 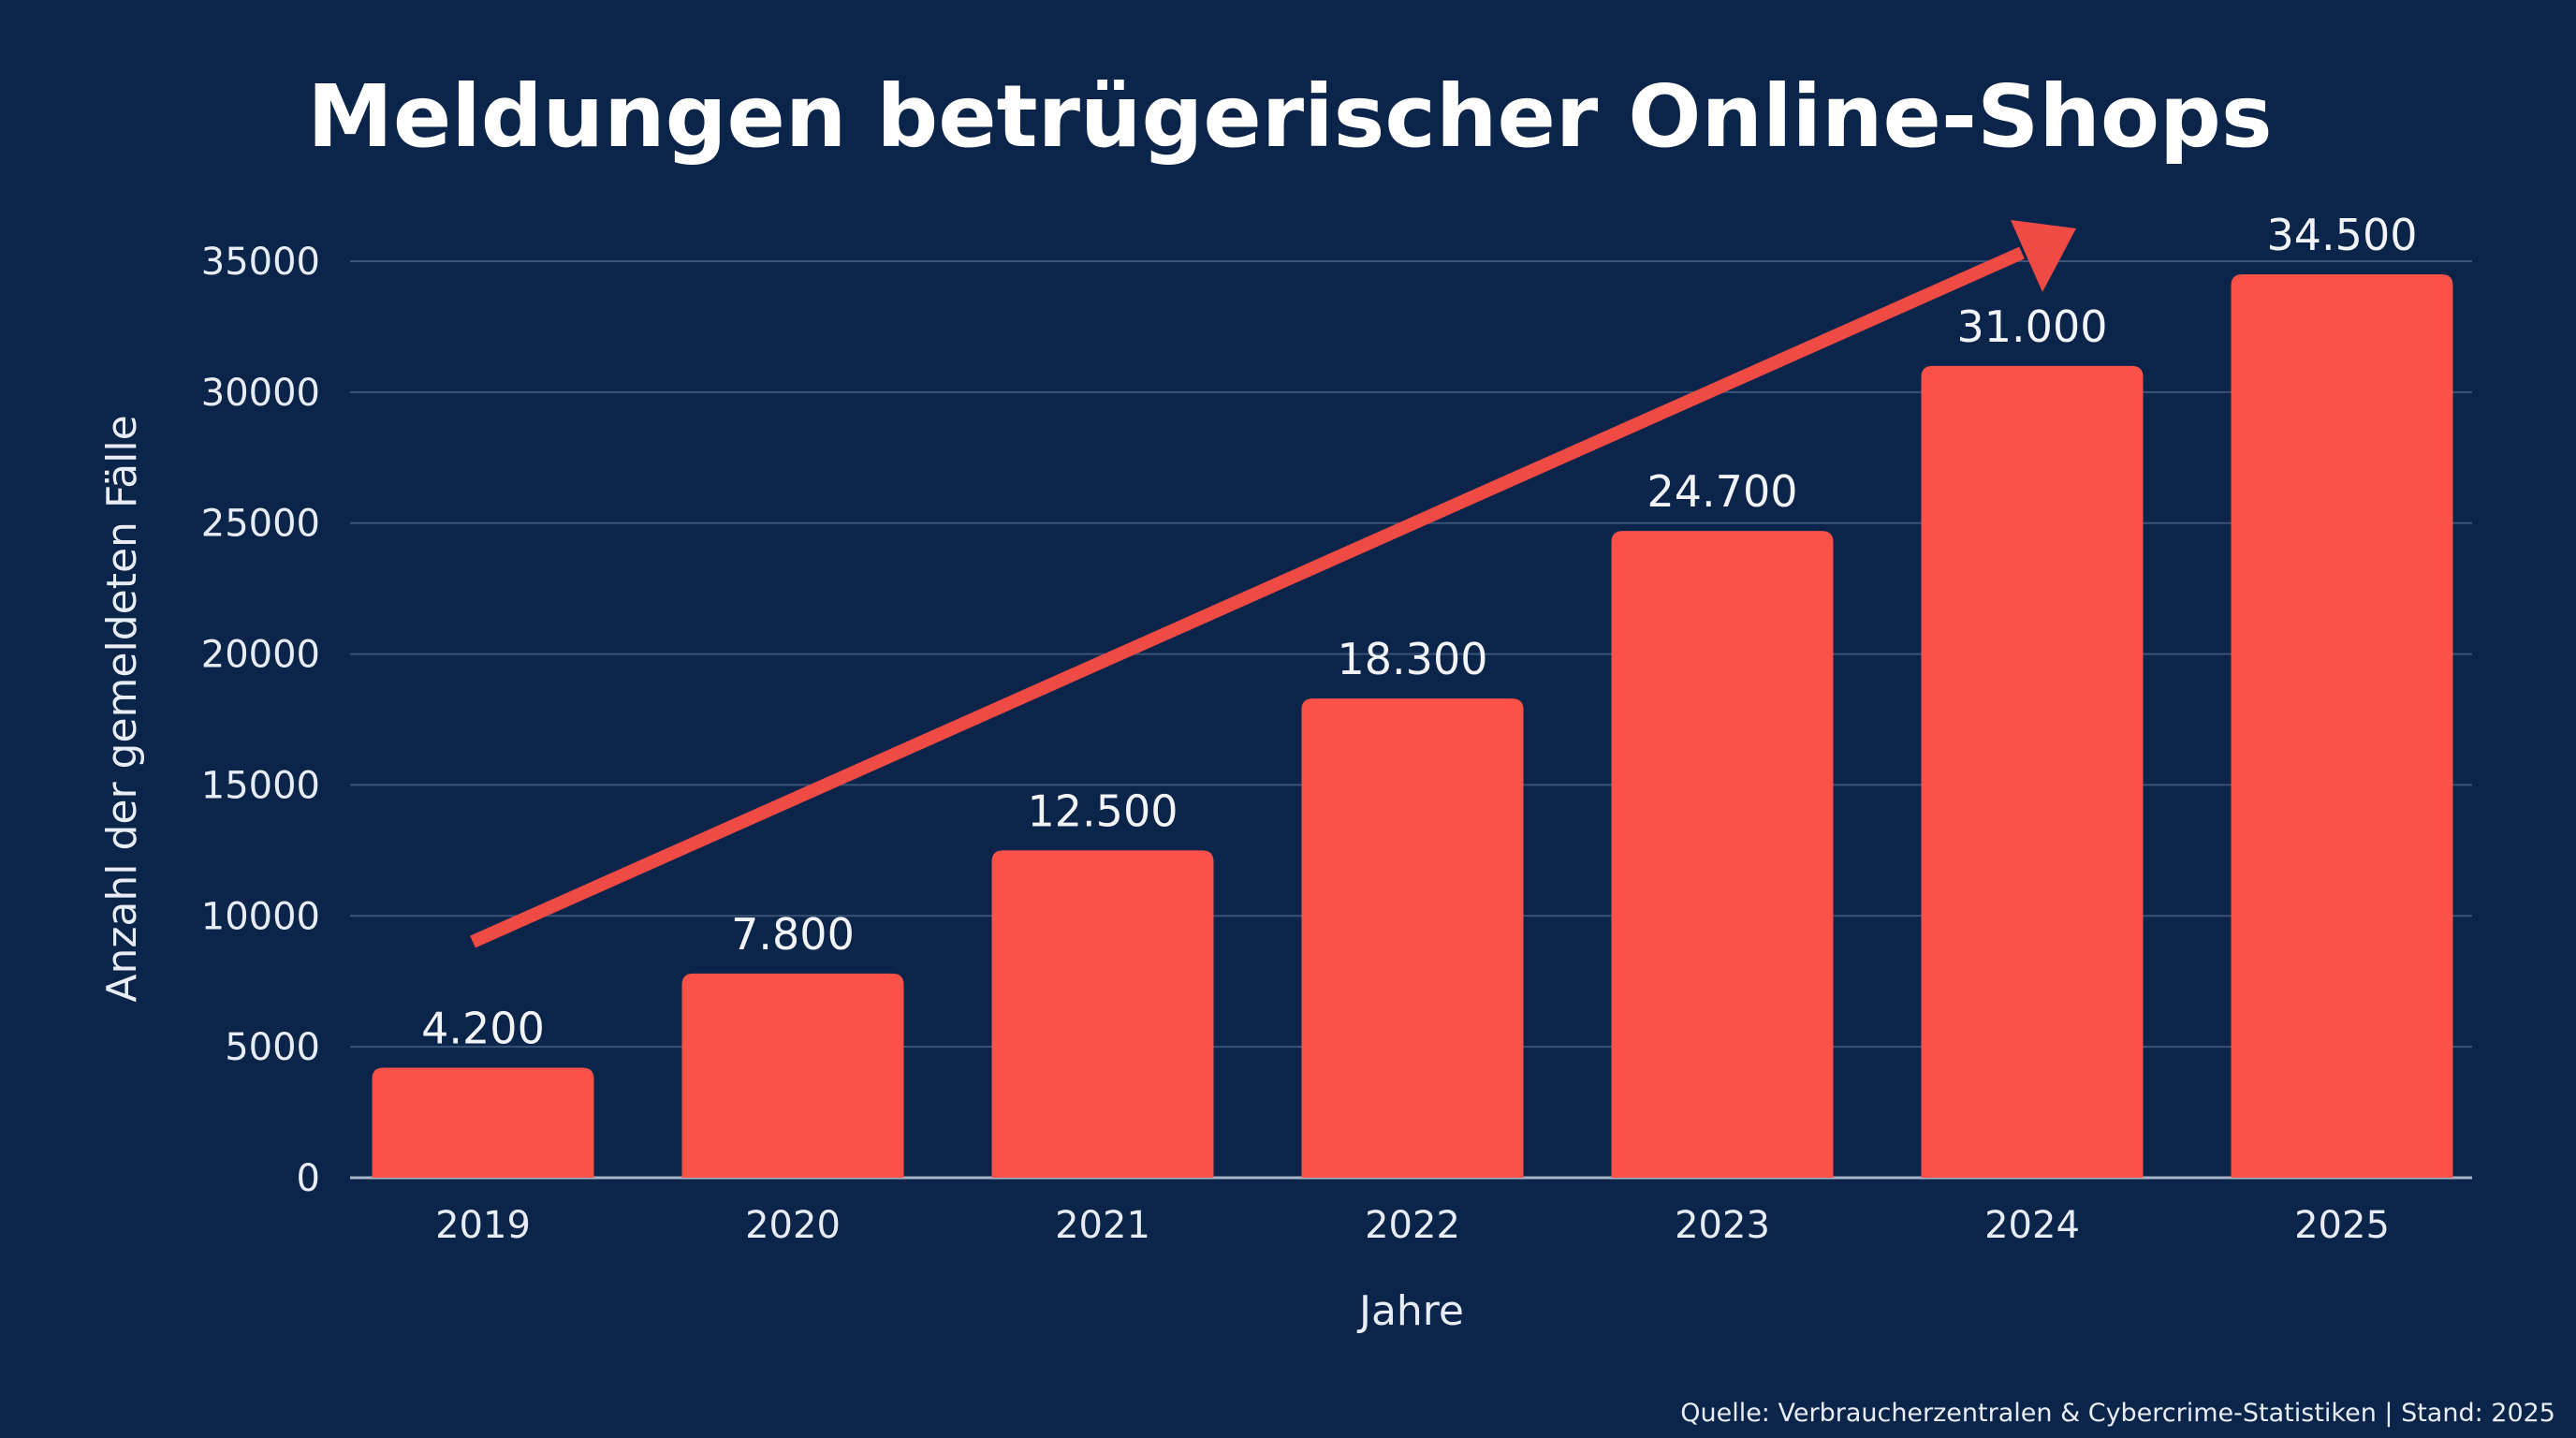 I want to click on y-tick-label: 20000, so click(x=260, y=655).